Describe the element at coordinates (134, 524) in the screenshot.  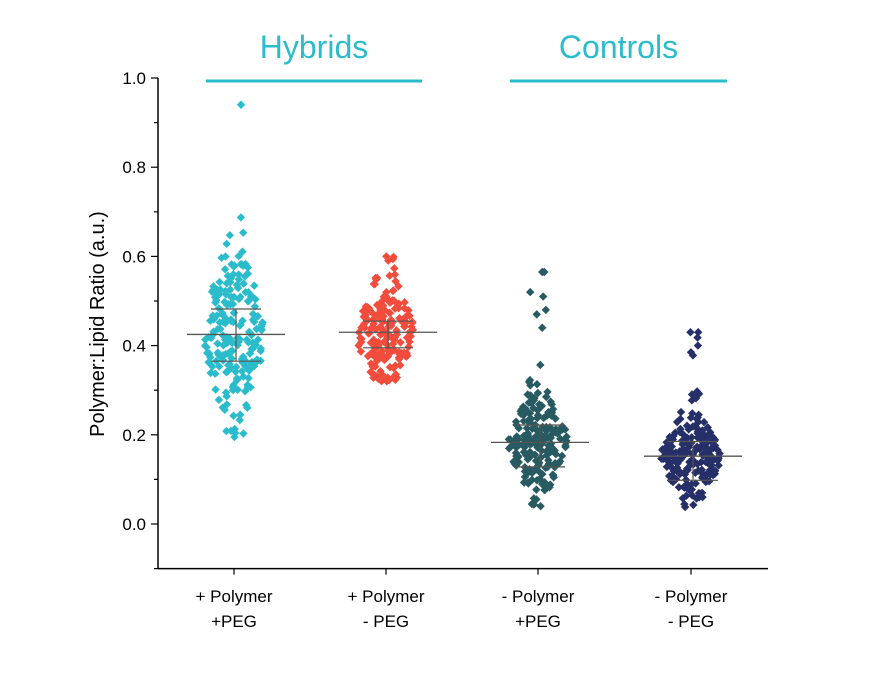
I see `y-tick-label: 0.0` at that location.